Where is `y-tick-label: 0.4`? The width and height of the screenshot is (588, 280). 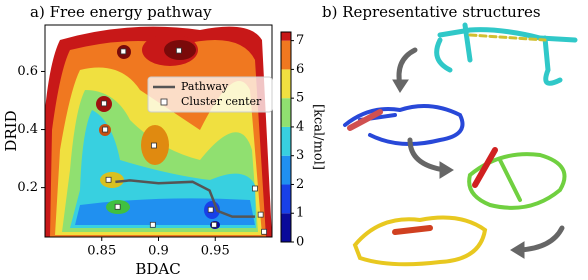 y-tick-label: 0.4 is located at coordinates (27, 129).